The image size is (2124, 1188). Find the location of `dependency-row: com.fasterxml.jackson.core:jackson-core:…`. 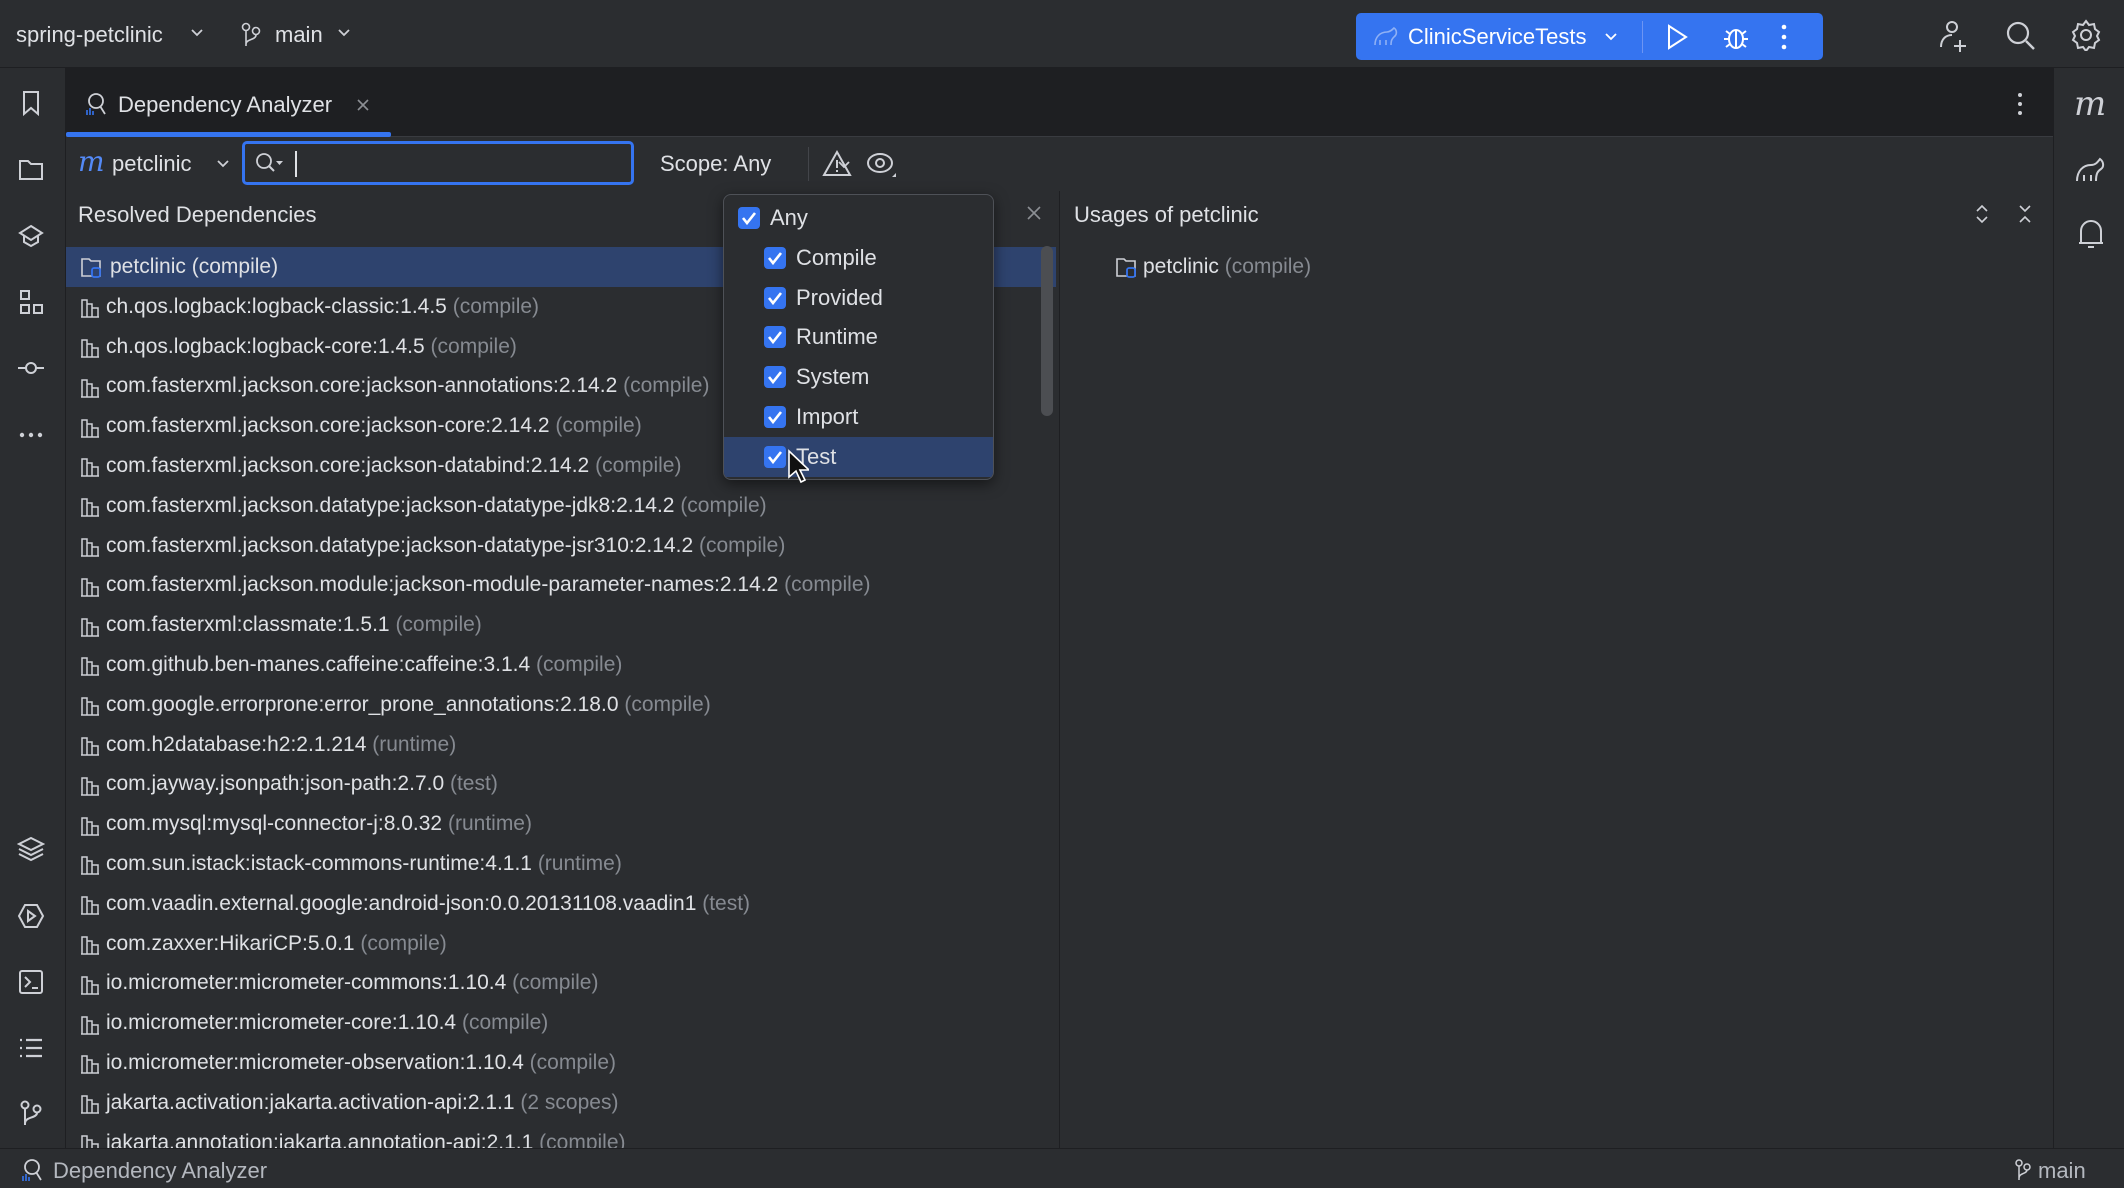

dependency-row: com.fasterxml.jackson.core:jackson-core:… is located at coordinates (561, 426).